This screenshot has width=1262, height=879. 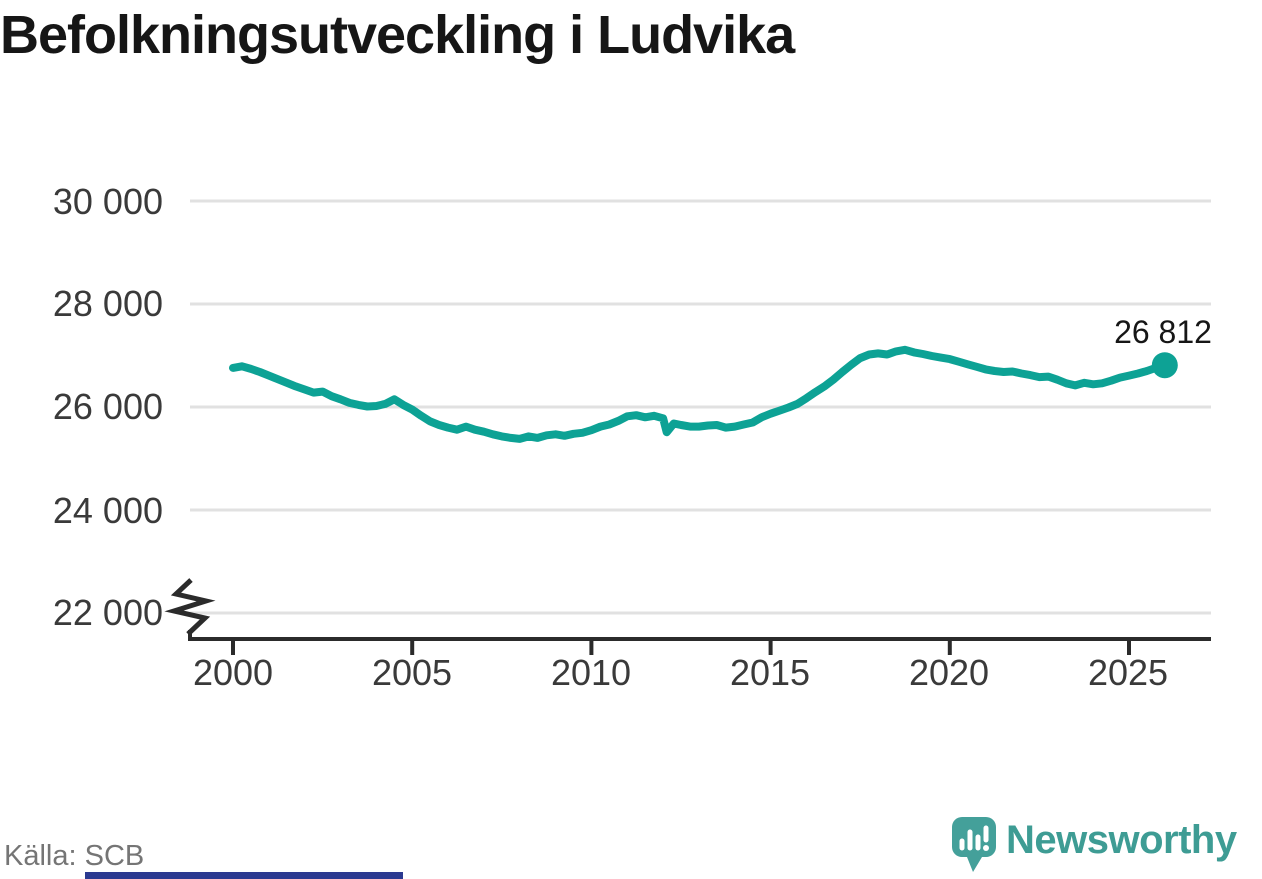 What do you see at coordinates (1163, 332) in the screenshot?
I see `end-value-label: 26 812` at bounding box center [1163, 332].